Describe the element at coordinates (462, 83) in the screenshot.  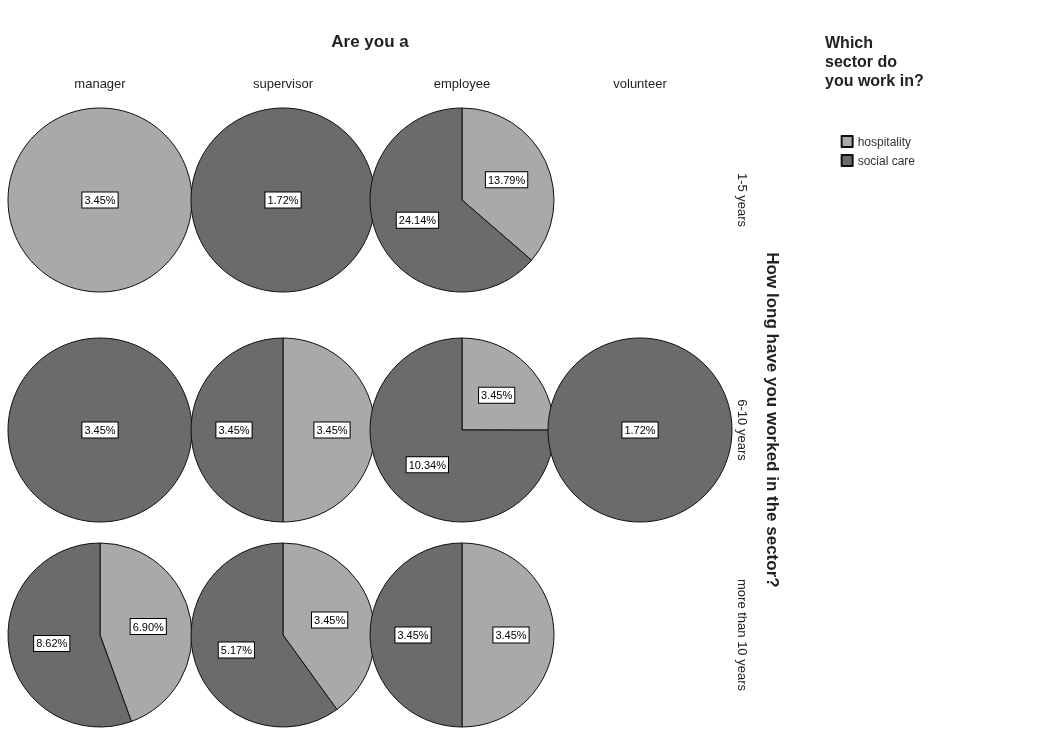
I see `category-label: employee` at that location.